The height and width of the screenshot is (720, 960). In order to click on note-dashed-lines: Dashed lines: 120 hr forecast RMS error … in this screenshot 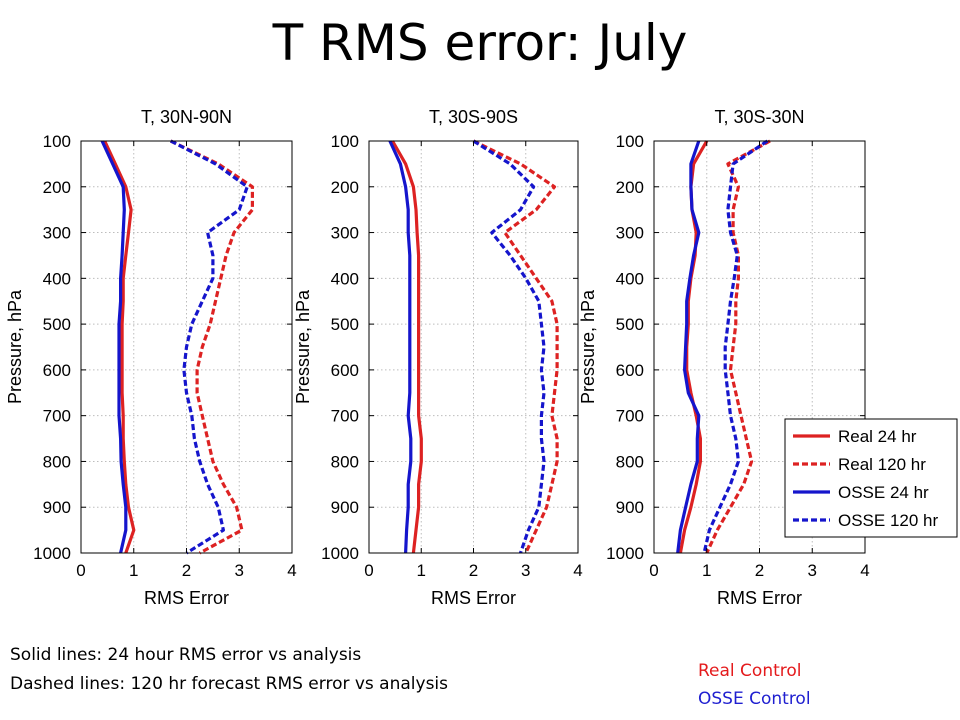, I will do `click(229, 684)`.